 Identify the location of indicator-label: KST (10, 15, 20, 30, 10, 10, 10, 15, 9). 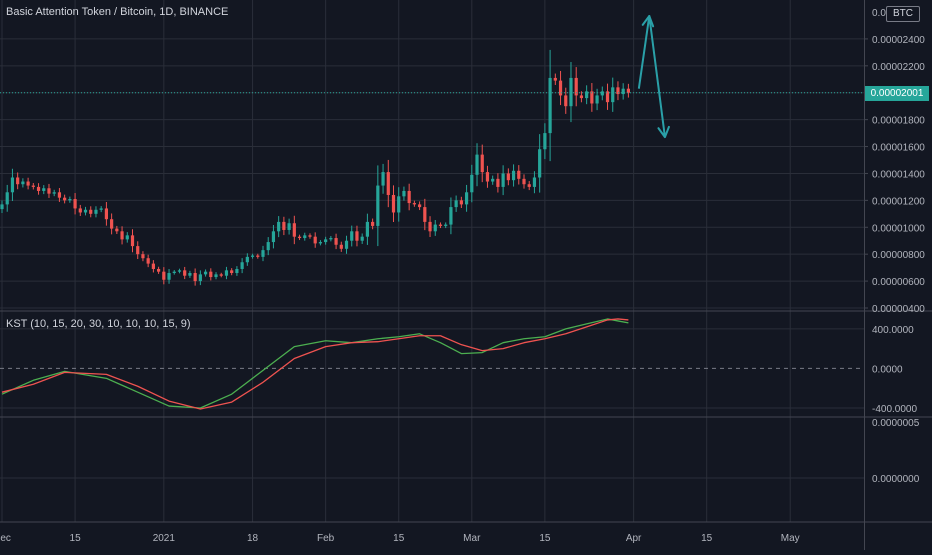
(98, 324).